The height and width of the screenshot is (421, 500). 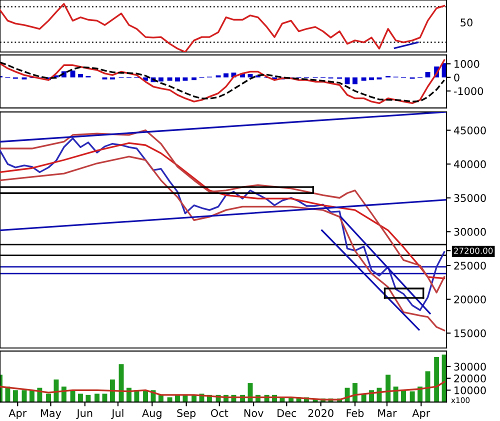 I want to click on x-tick-label: Oct, so click(x=219, y=413).